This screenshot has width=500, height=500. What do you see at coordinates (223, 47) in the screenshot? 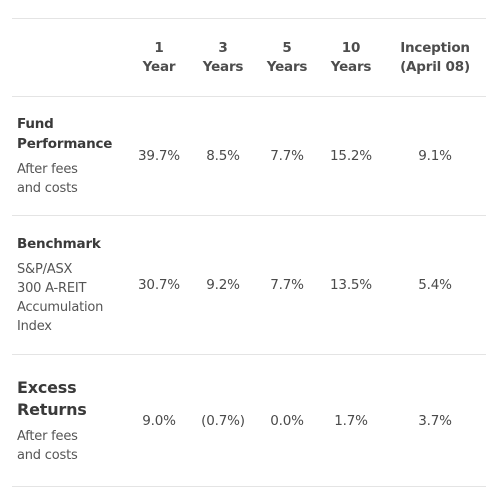
I see `header-label: 3` at bounding box center [223, 47].